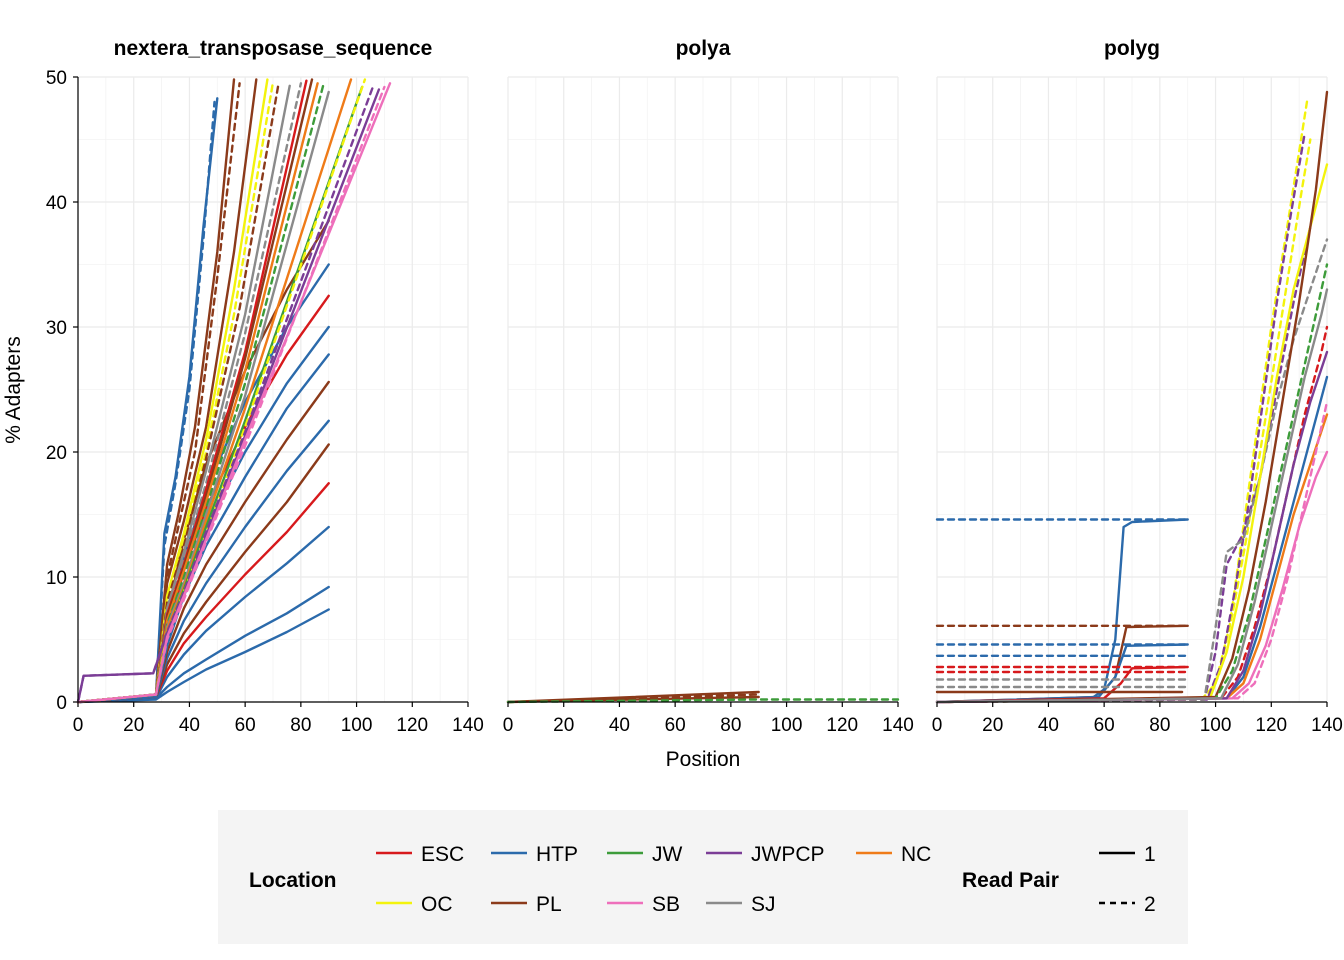 The width and height of the screenshot is (1344, 960). Describe the element at coordinates (1150, 854) in the screenshot. I see `legend-label-read-pair-1: 1` at that location.